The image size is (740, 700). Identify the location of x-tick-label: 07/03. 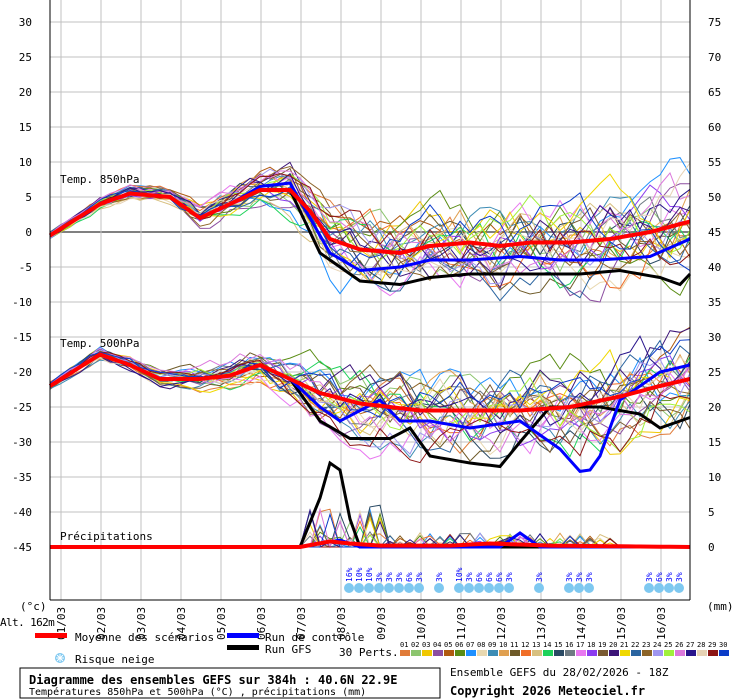
(301, 623).